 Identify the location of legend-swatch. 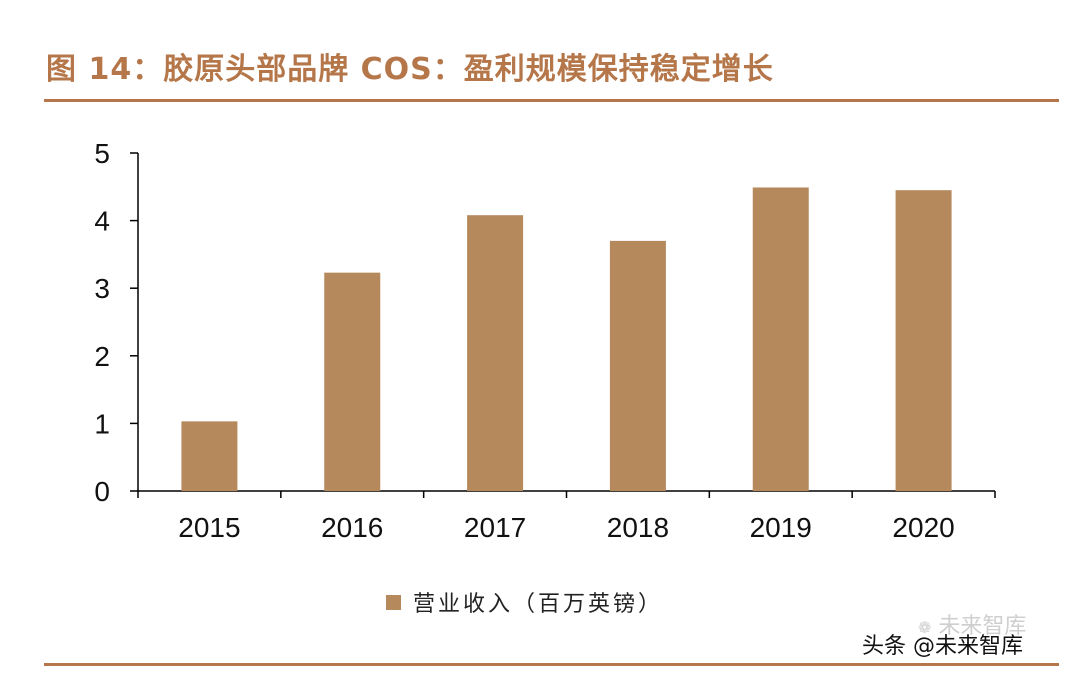
(393, 602).